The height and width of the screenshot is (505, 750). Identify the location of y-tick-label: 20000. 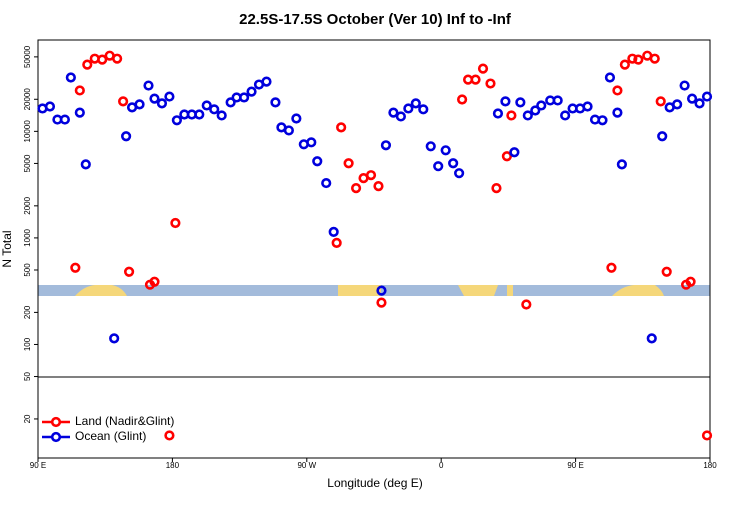
(27, 99).